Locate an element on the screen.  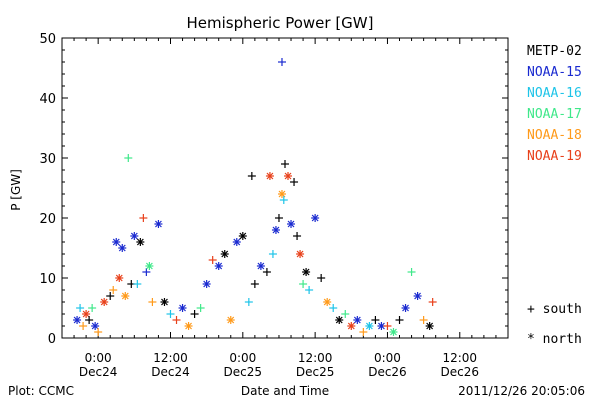
legend-item: NOAA-19 is located at coordinates (554, 156).